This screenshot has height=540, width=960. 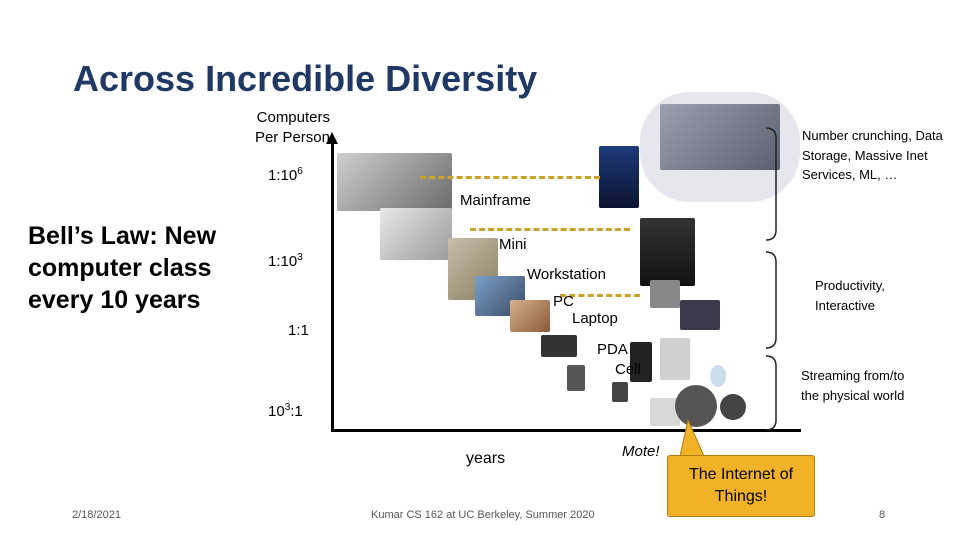 What do you see at coordinates (483, 515) in the screenshot?
I see `footer-course: Kumar CS 162 at UC Berkeley, Summer 2020` at bounding box center [483, 515].